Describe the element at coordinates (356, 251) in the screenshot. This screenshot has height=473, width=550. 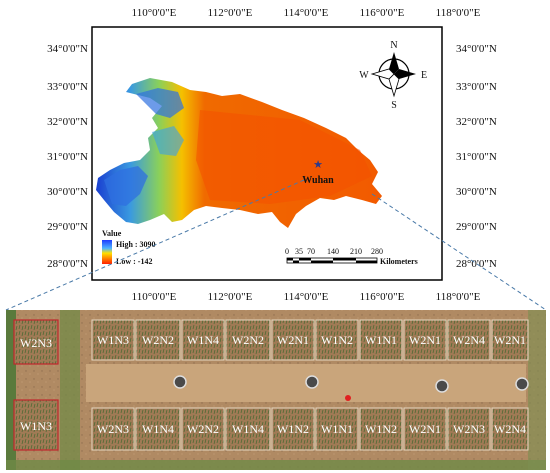
I see `scale-tick-210: 210` at that location.